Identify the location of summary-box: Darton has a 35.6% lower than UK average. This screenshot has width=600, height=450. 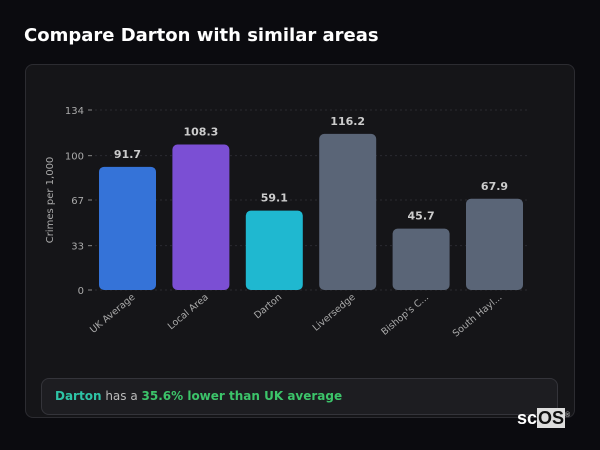
(299, 396).